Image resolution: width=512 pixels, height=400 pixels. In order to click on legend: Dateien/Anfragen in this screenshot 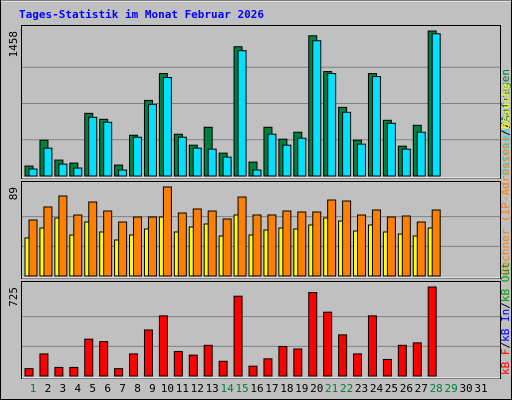, I will do `click(505, 122)`.